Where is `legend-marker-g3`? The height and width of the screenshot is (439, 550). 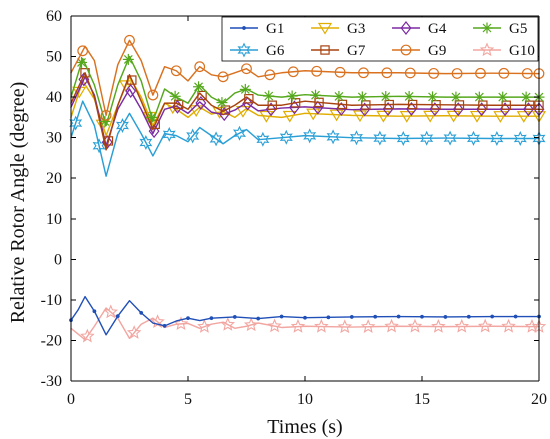
legend-marker-g3 is located at coordinates (325, 28).